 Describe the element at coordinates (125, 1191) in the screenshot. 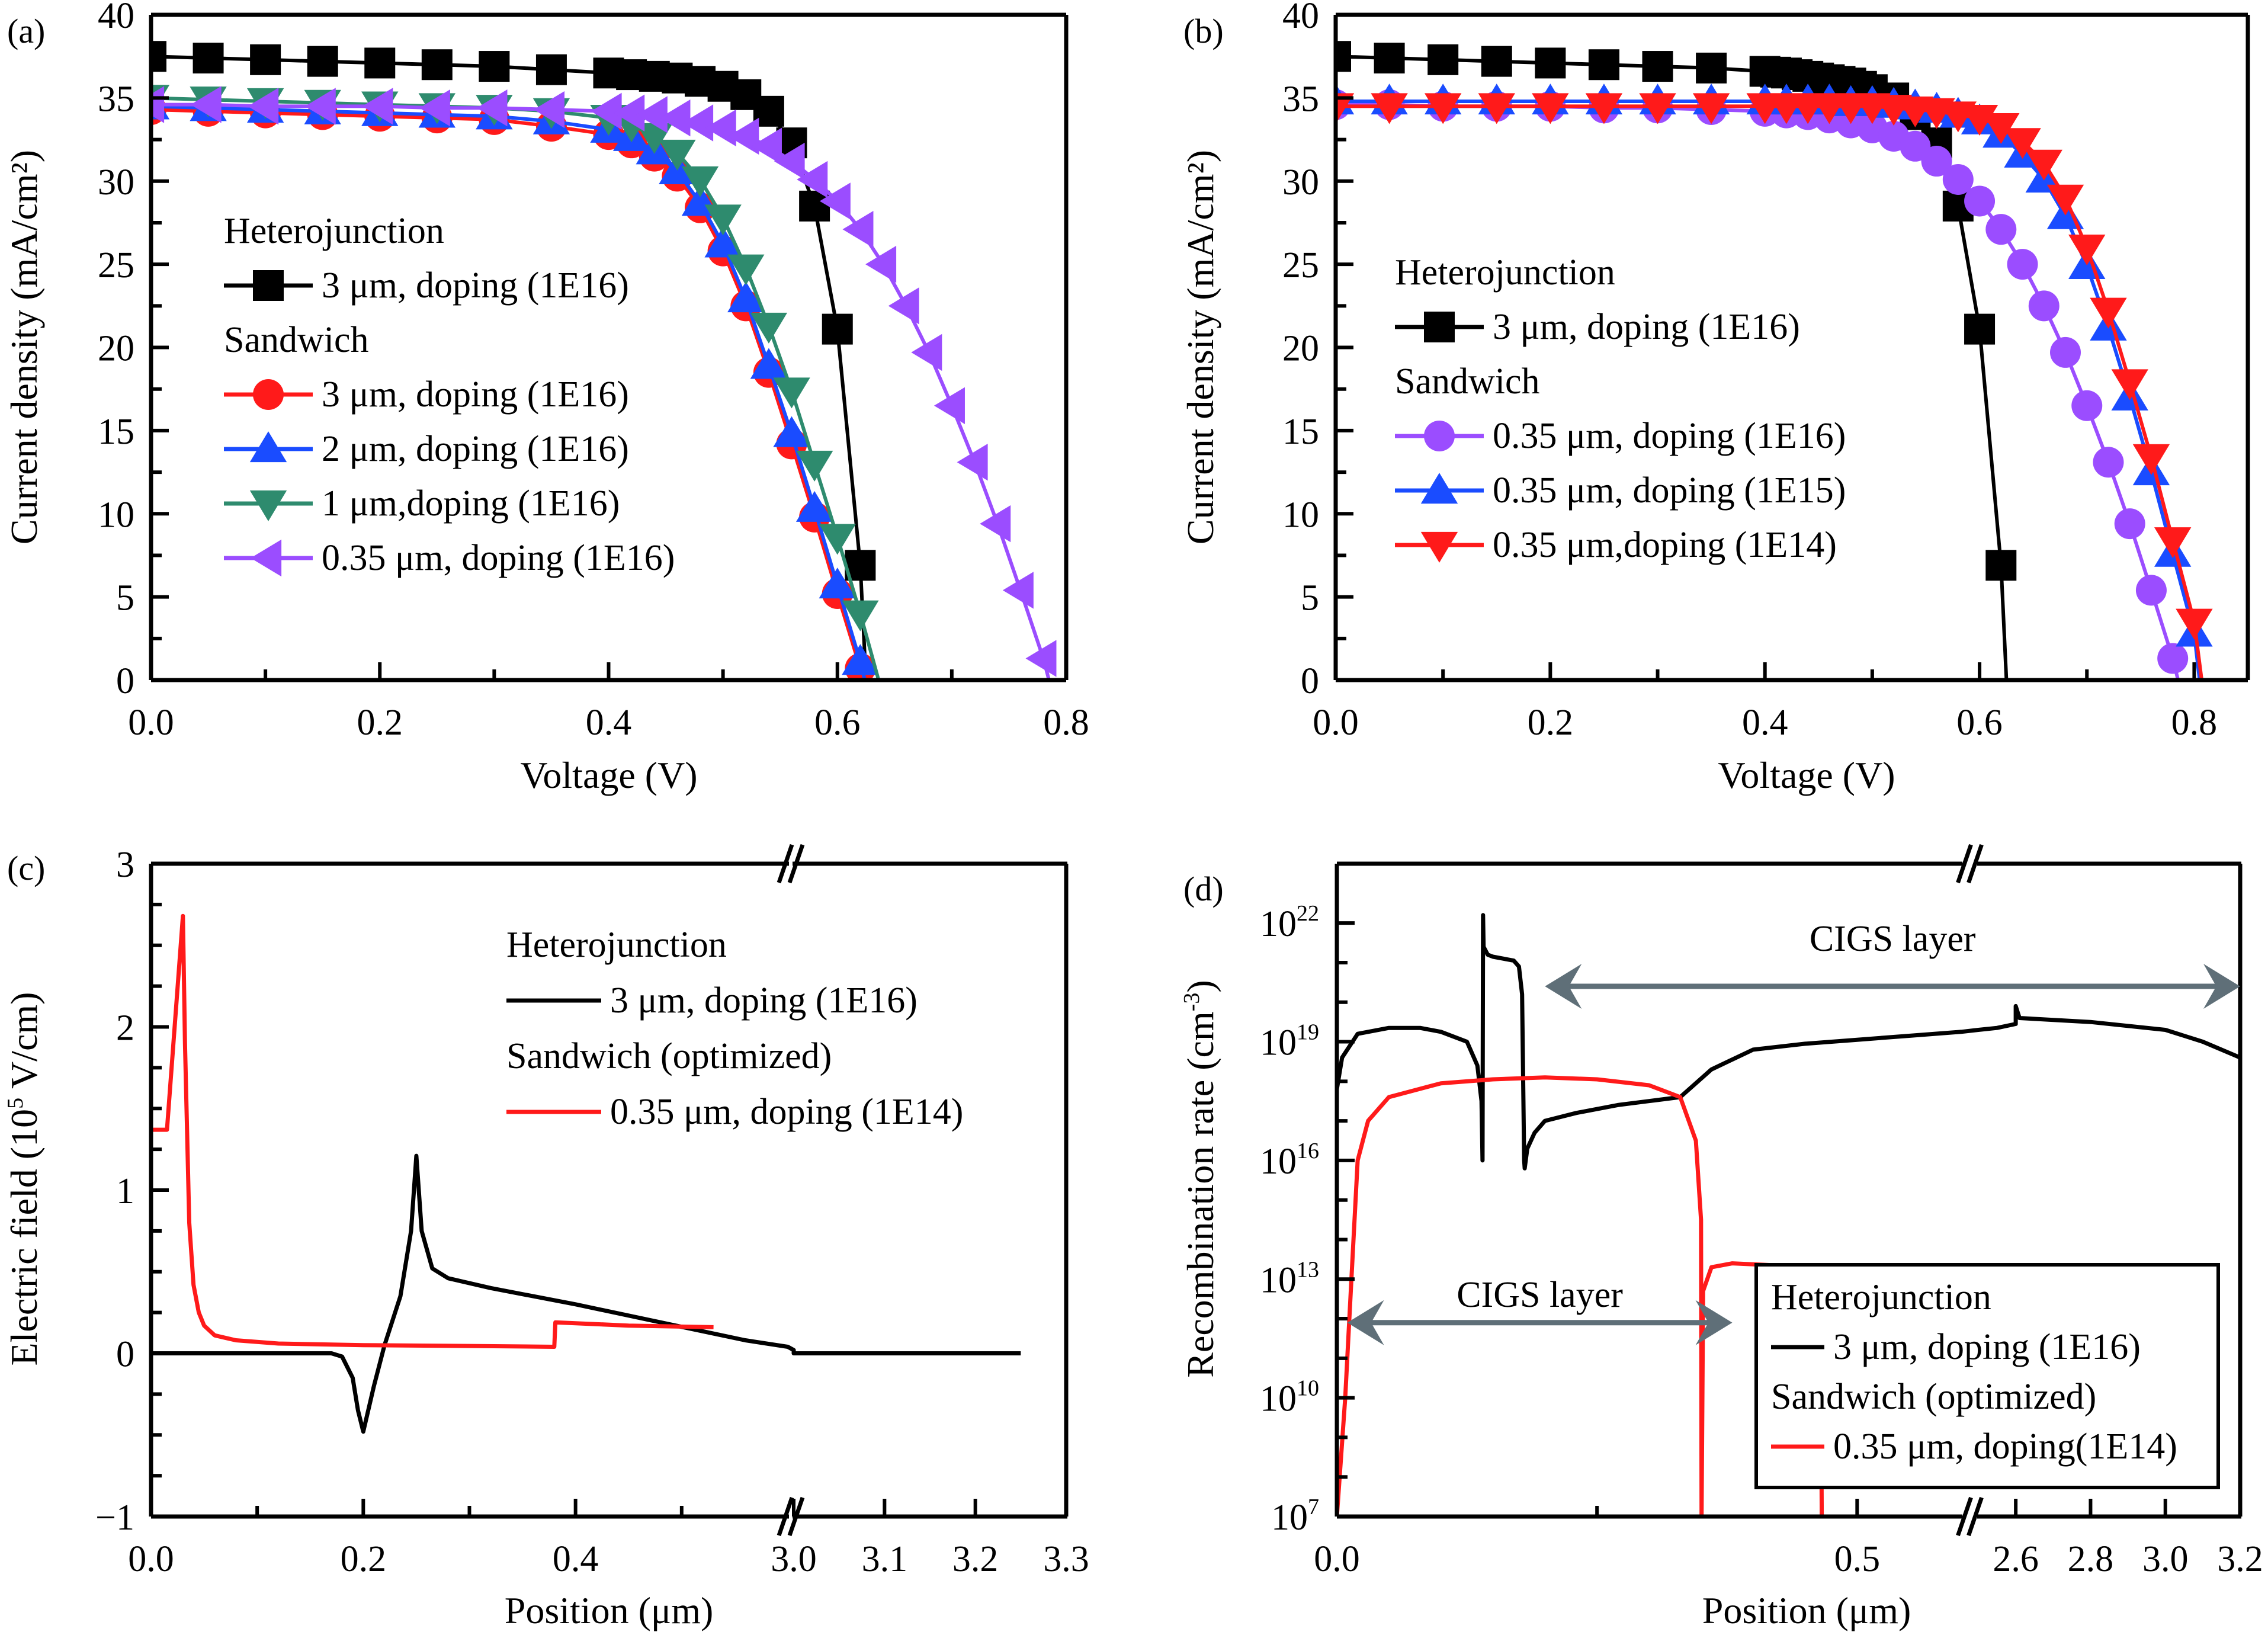

I see `y-tick-label: 1` at that location.